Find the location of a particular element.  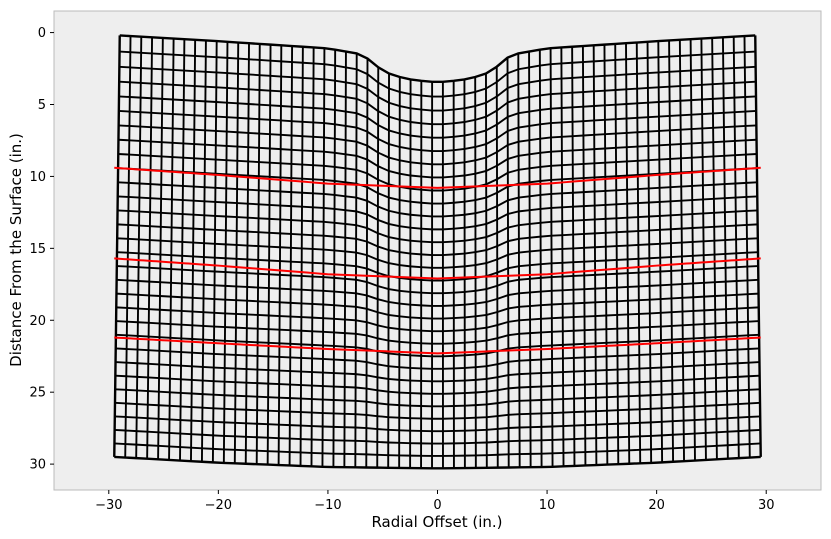

y-tick-label: 0 is located at coordinates (42, 33).